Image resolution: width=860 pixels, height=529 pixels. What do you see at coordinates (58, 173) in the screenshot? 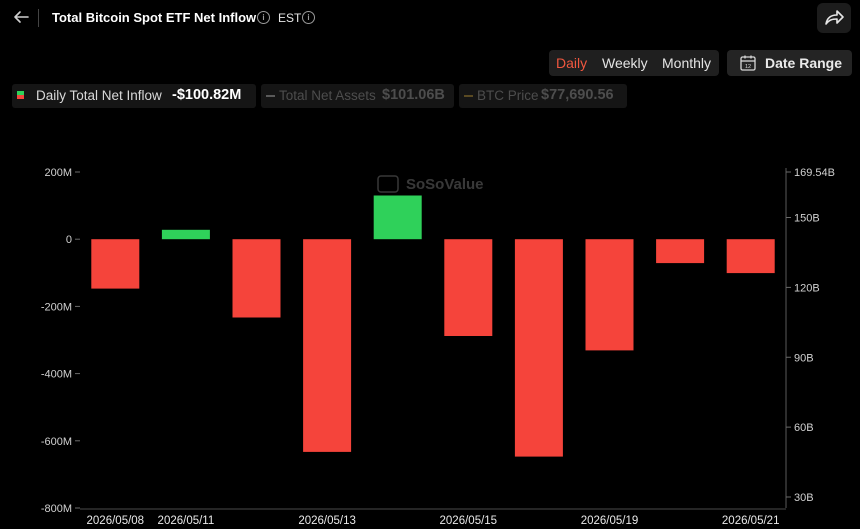
I see `y-left-tick-label: 200M` at bounding box center [58, 173].